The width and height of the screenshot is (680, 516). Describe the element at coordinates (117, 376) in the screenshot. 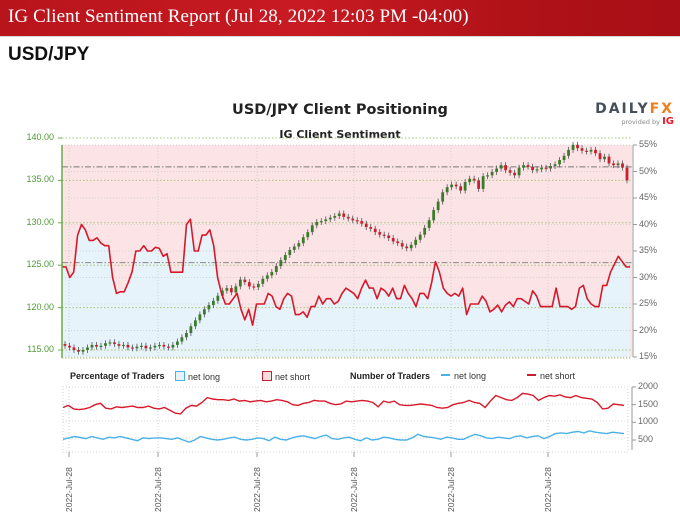

I see `percentage-legend-title: Percentage of Traders` at that location.